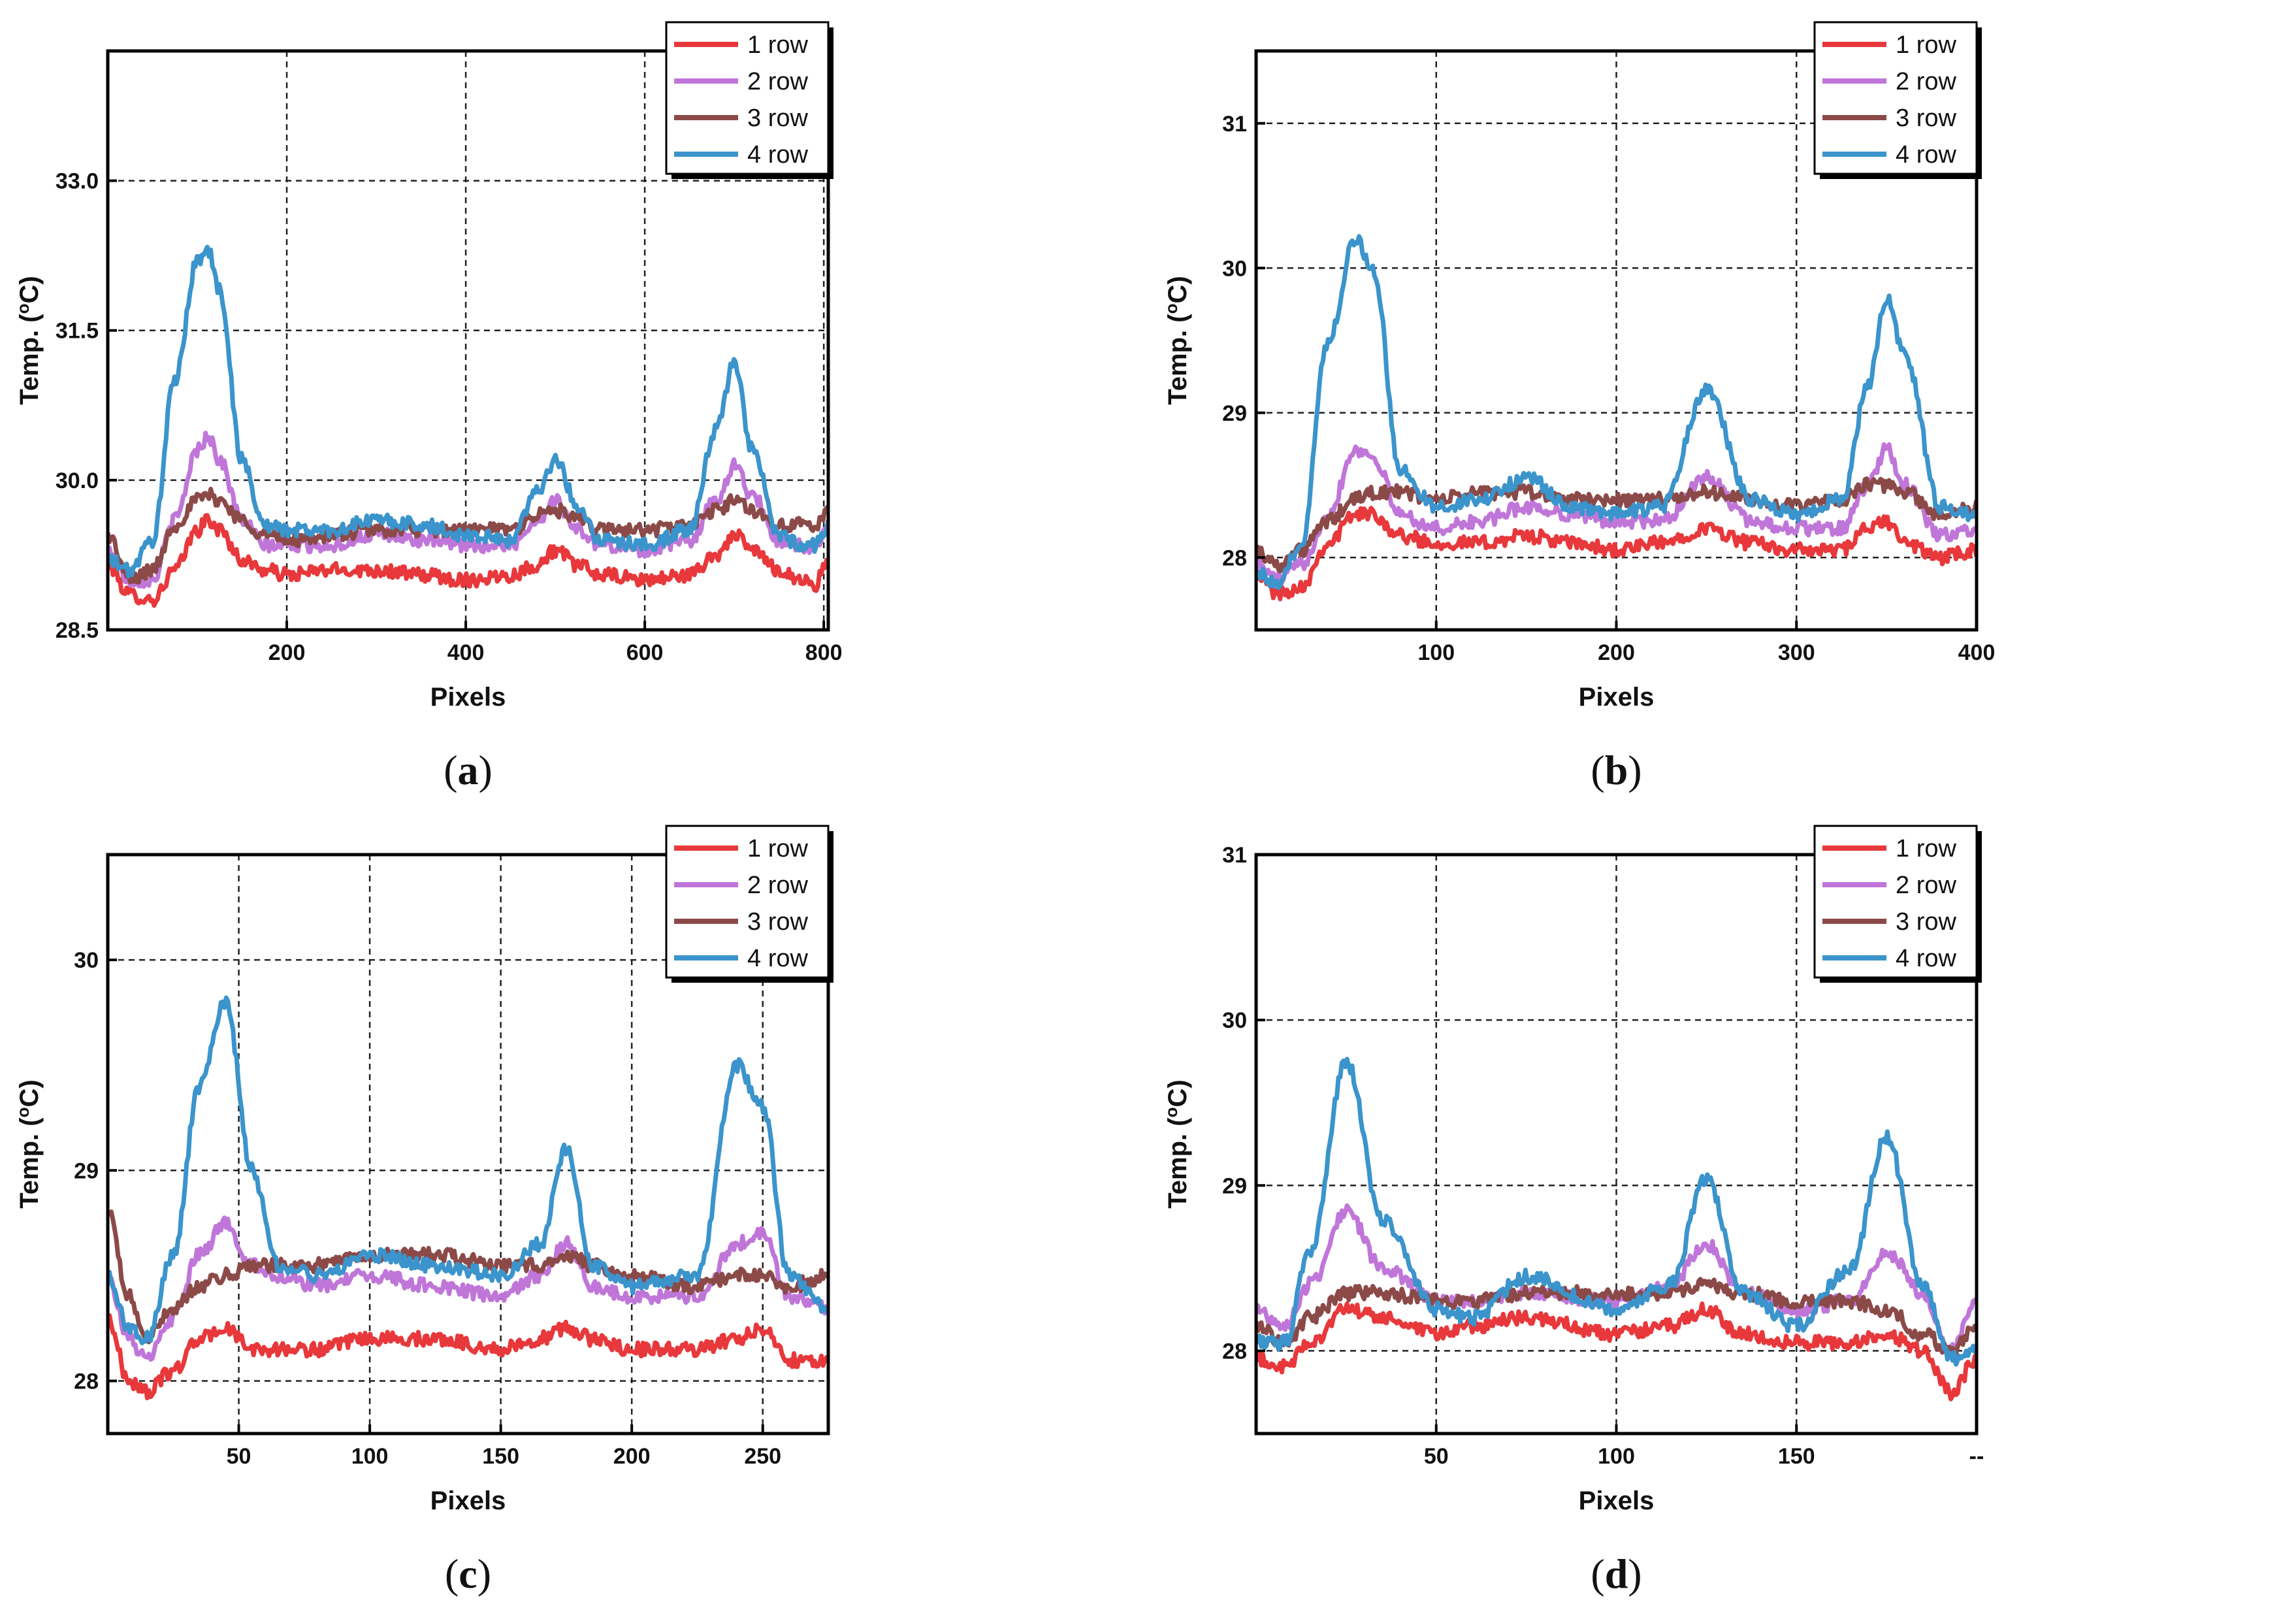 The width and height of the screenshot is (2296, 1608). I want to click on panel-label: (c), so click(468, 1574).